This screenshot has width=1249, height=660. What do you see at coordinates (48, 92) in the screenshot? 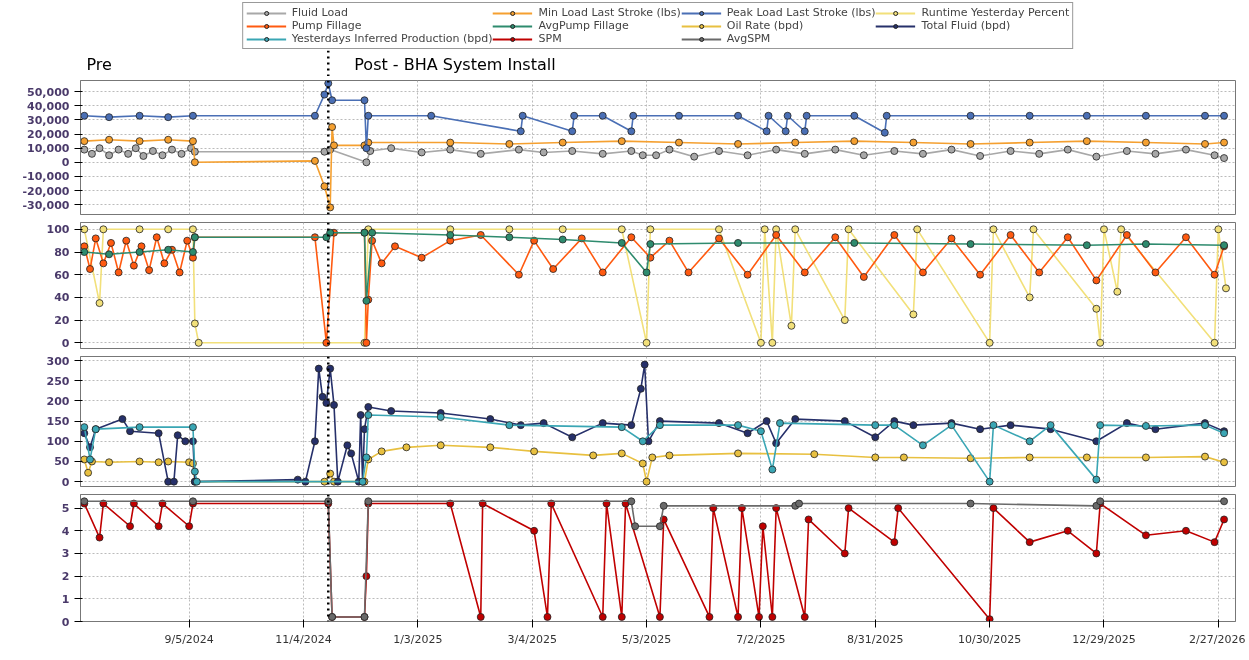
I see `y-tick-label: 50,000` at bounding box center [48, 92].